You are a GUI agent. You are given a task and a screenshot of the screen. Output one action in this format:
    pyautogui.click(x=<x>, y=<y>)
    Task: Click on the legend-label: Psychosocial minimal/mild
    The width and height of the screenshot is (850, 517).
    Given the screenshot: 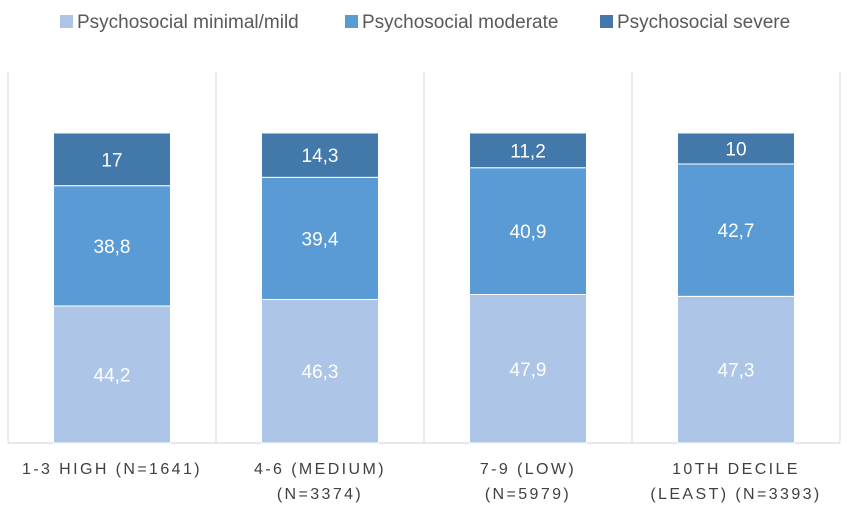 What is the action you would take?
    pyautogui.click(x=188, y=22)
    